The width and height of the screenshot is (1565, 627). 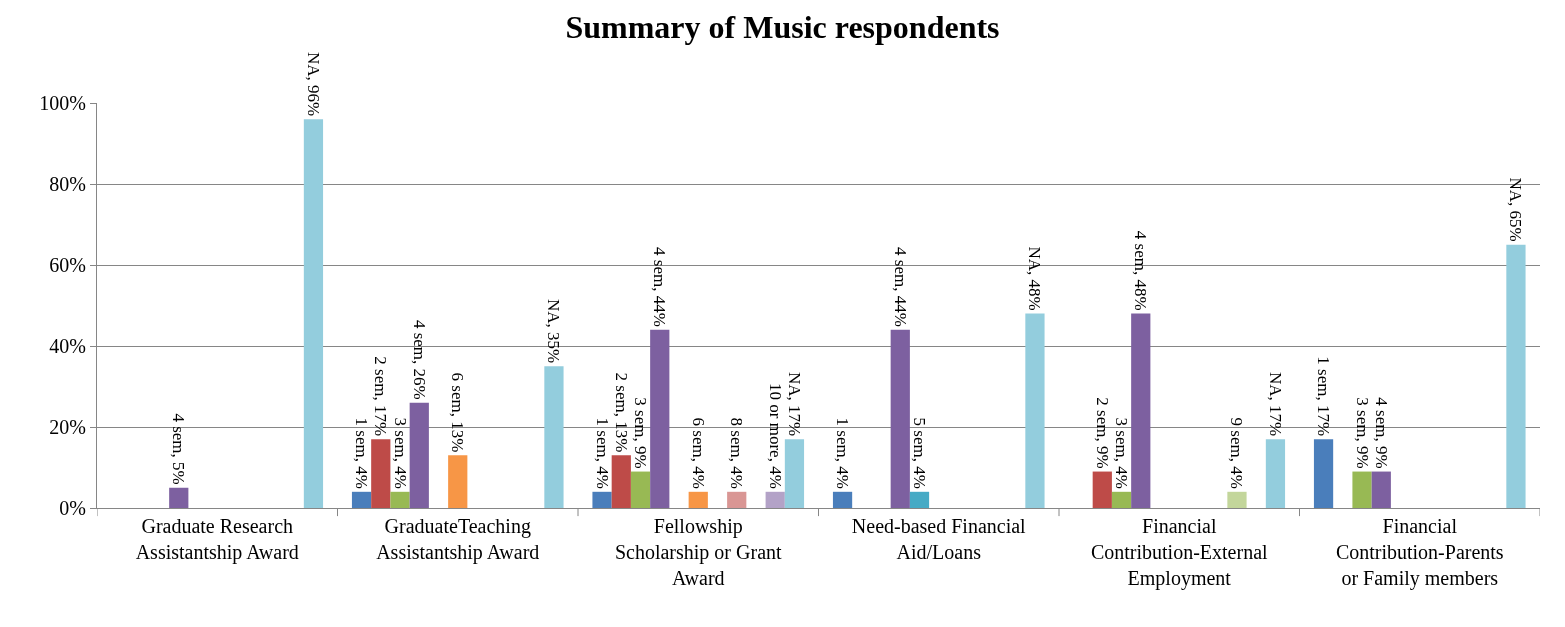 What do you see at coordinates (1035, 278) in the screenshot?
I see `data-label: NA, 48%` at bounding box center [1035, 278].